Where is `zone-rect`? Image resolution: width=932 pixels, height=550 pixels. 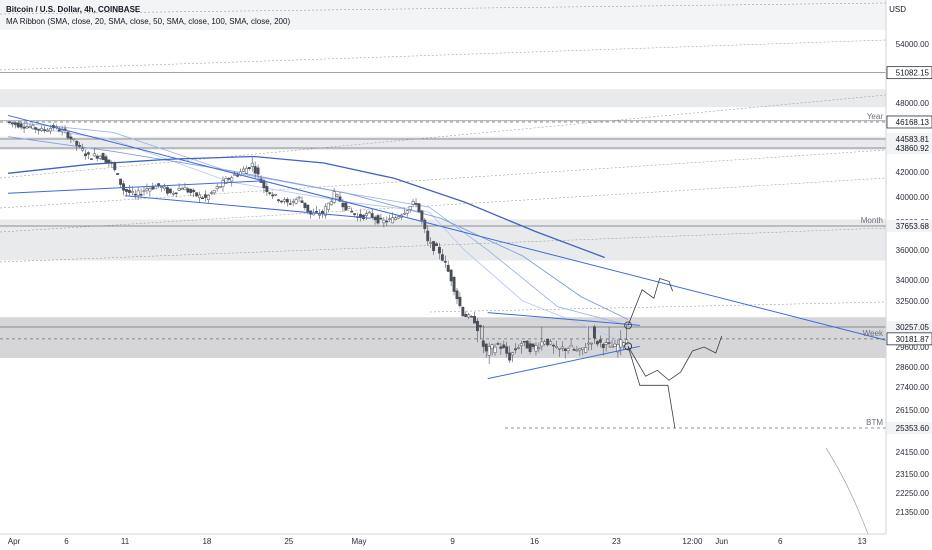
zone-rect is located at coordinates (443, 337).